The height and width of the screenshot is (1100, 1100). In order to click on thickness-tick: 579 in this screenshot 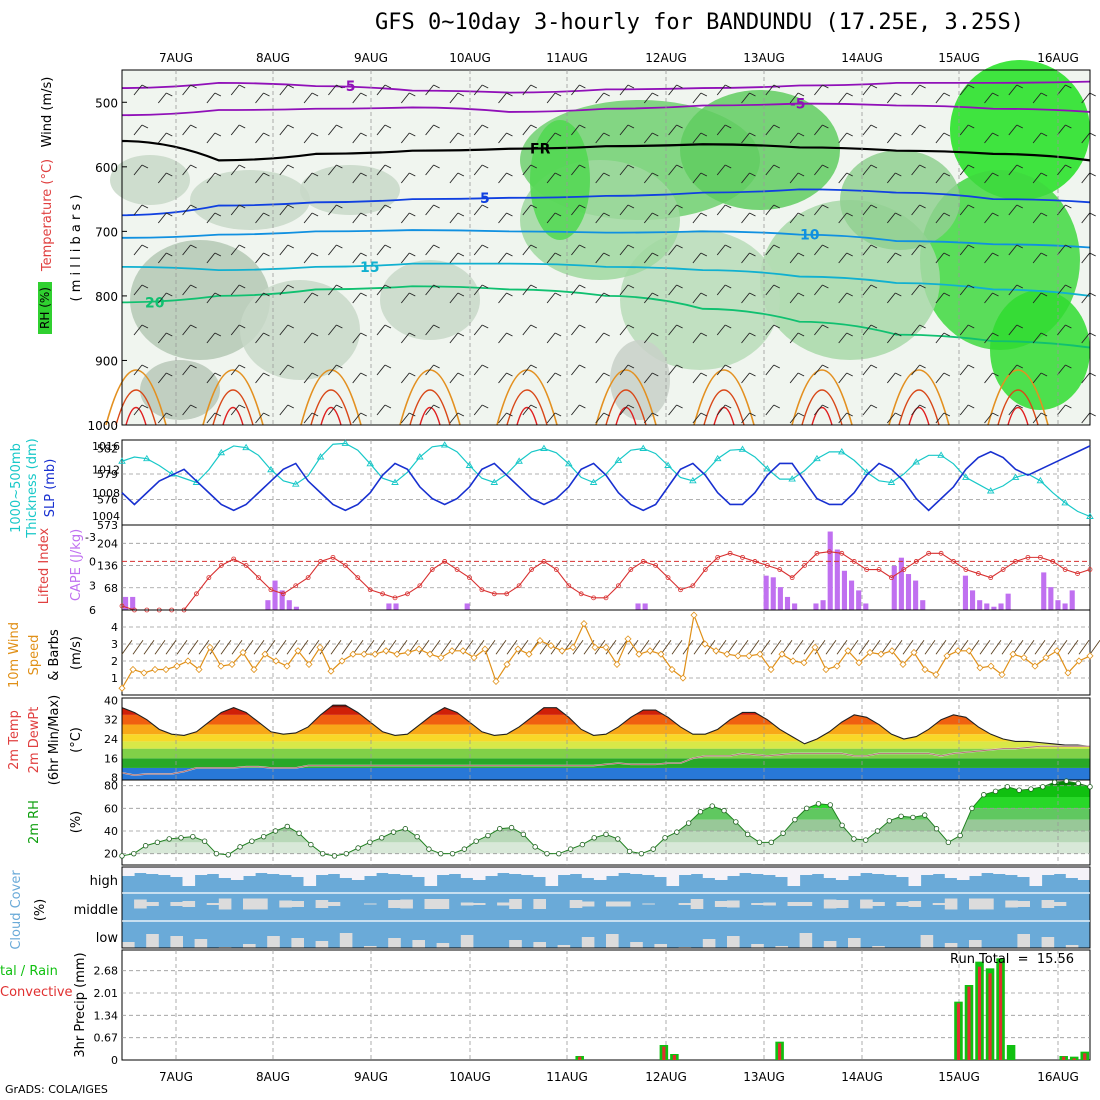, I will do `click(107, 474)`.